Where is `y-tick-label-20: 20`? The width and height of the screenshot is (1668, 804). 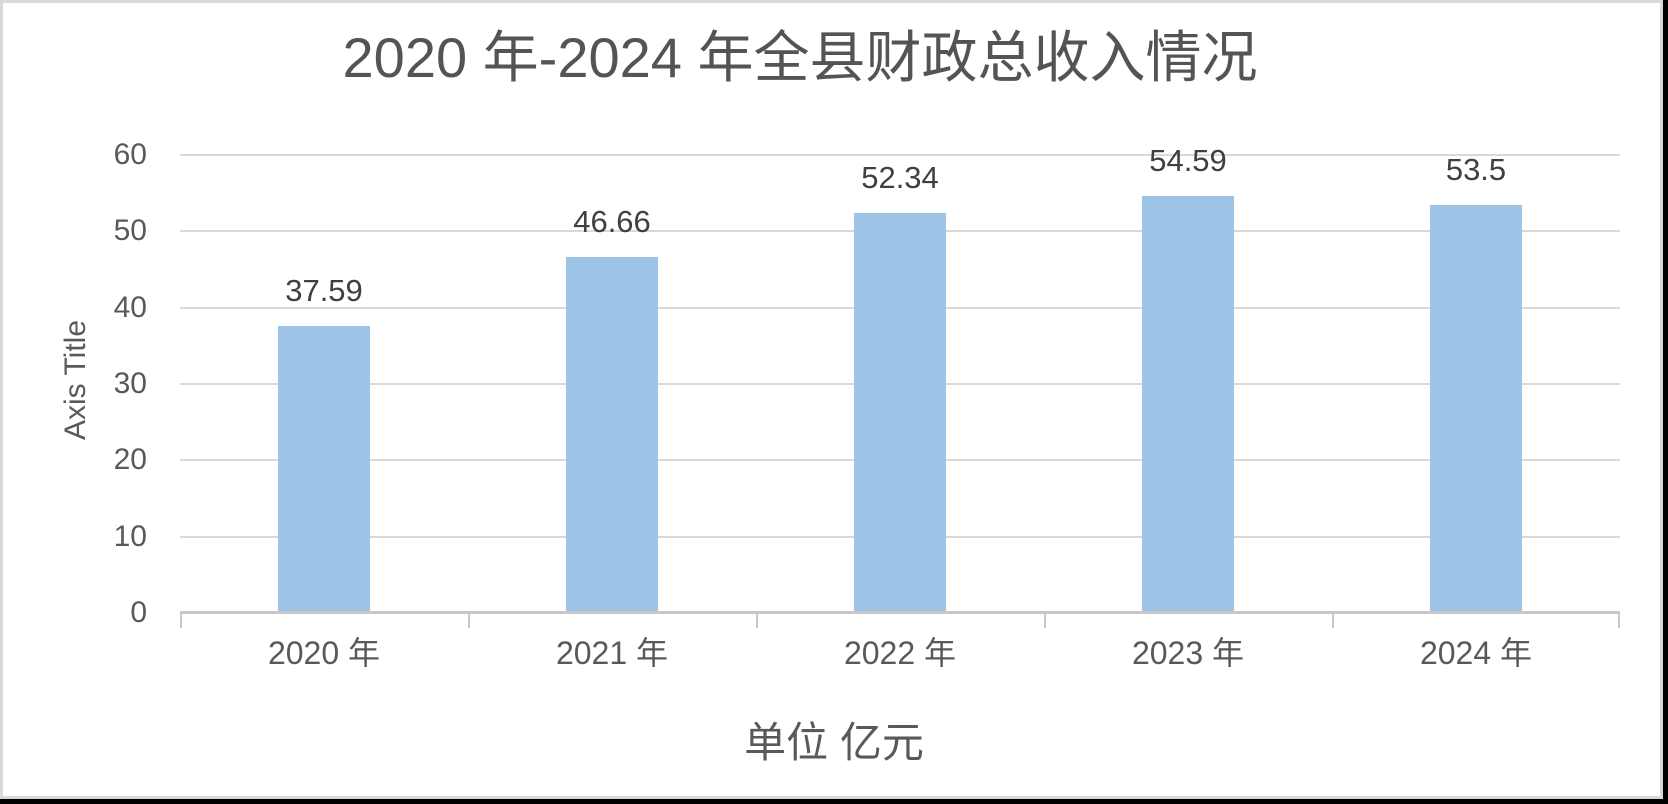 y-tick-label-20: 20 is located at coordinates (130, 459).